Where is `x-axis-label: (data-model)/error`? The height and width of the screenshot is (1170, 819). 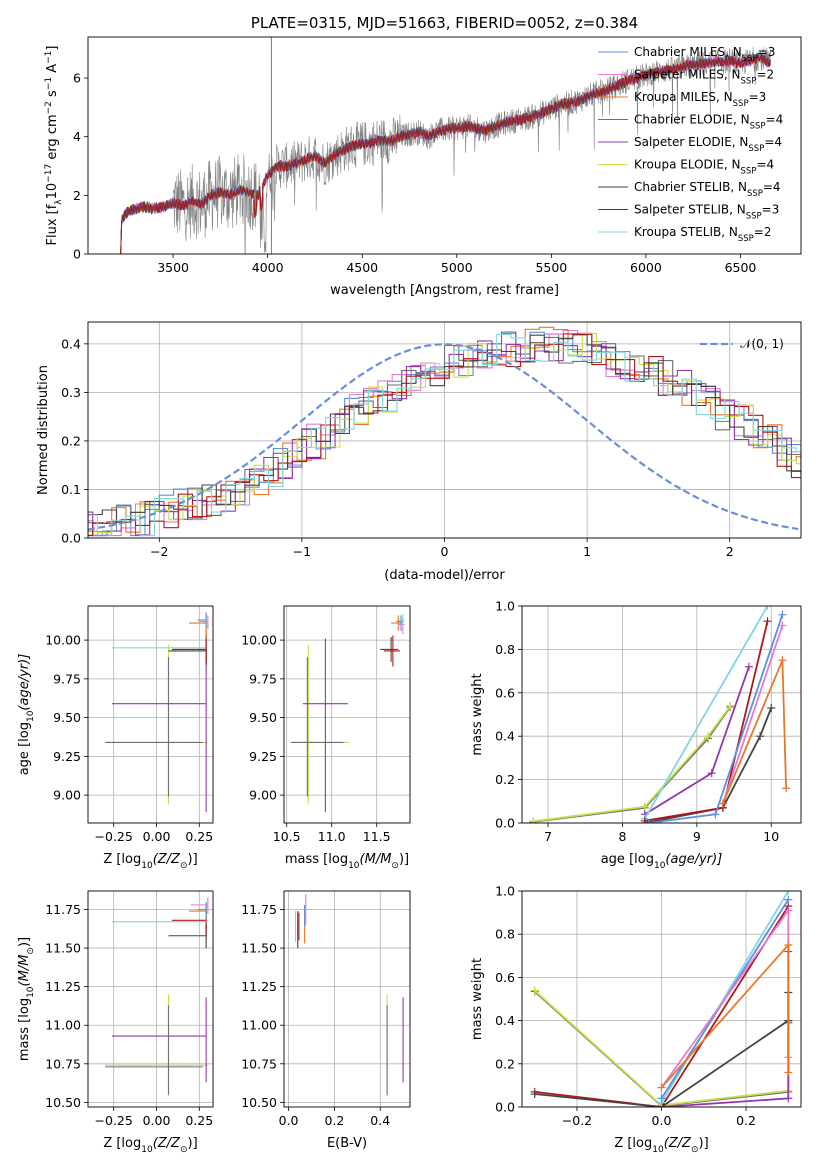 x-axis-label: (data-model)/error is located at coordinates (444, 575).